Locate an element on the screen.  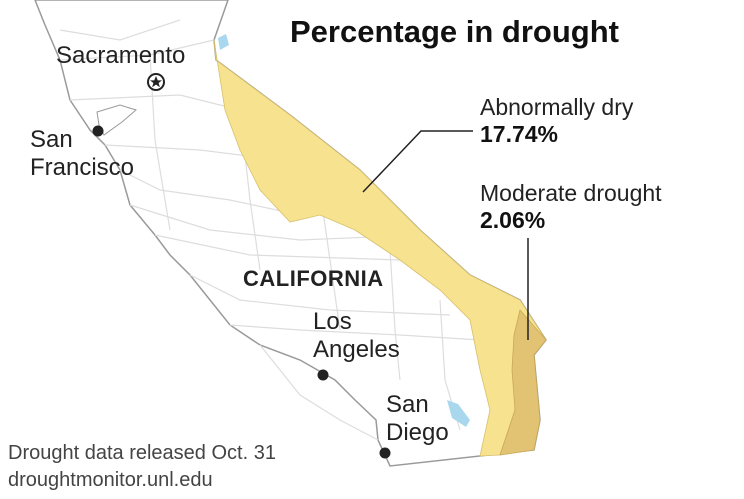
city-label-san-francisco: San Francisco is located at coordinates (82, 154).